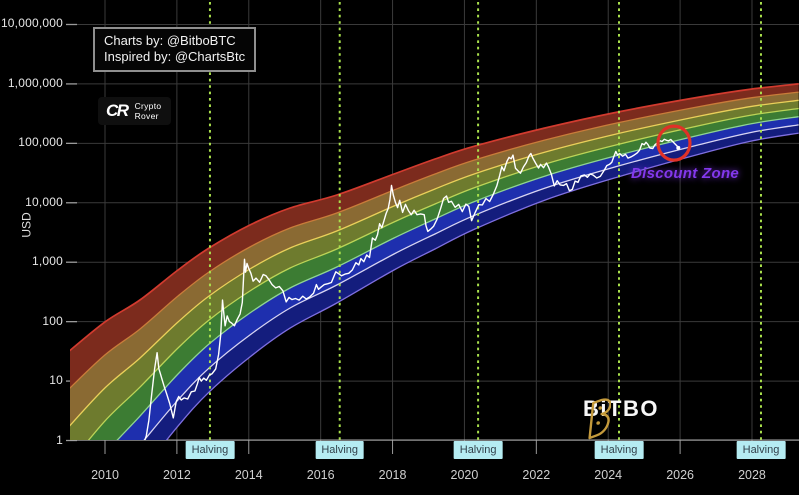 This screenshot has height=495, width=799. I want to click on y-tick-label: 1, so click(59, 439).